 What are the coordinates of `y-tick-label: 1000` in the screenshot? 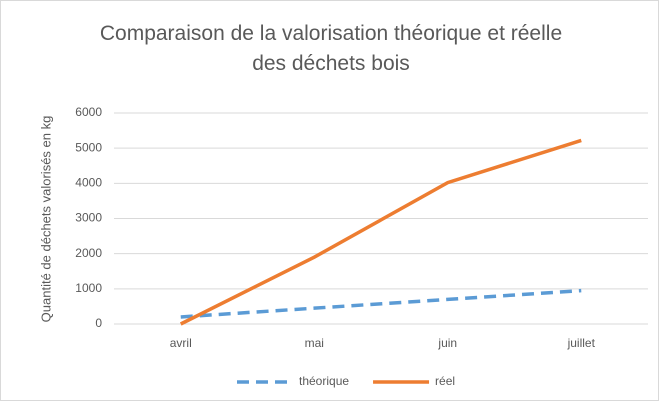 It's located at (88, 288).